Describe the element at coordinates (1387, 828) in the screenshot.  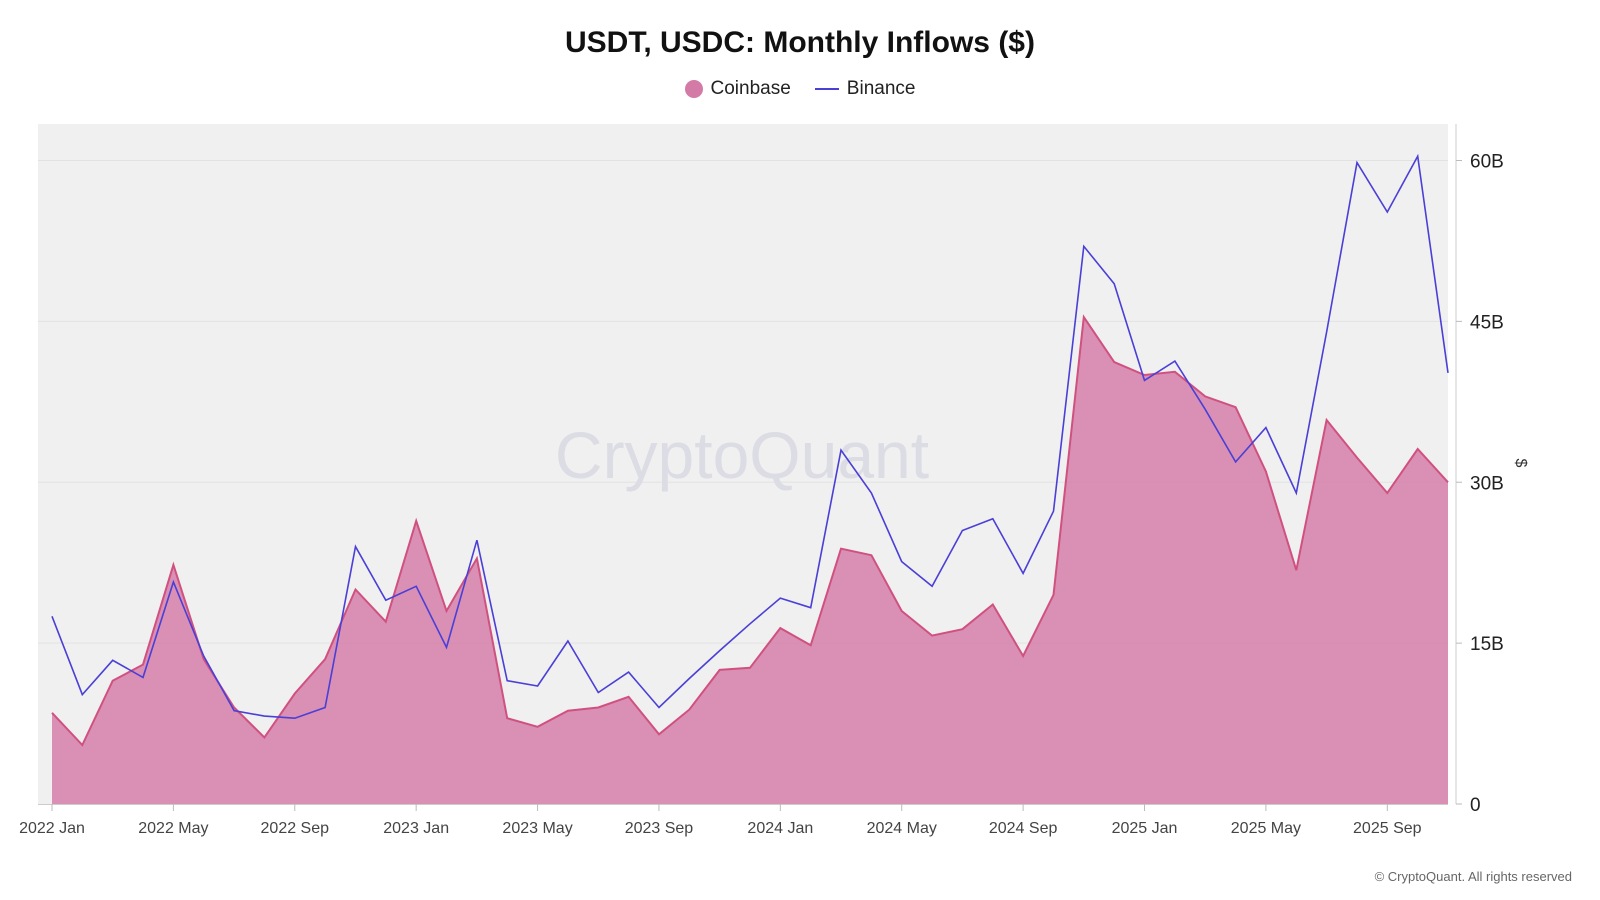
I see `x-tick-label: 2025 Sep` at that location.